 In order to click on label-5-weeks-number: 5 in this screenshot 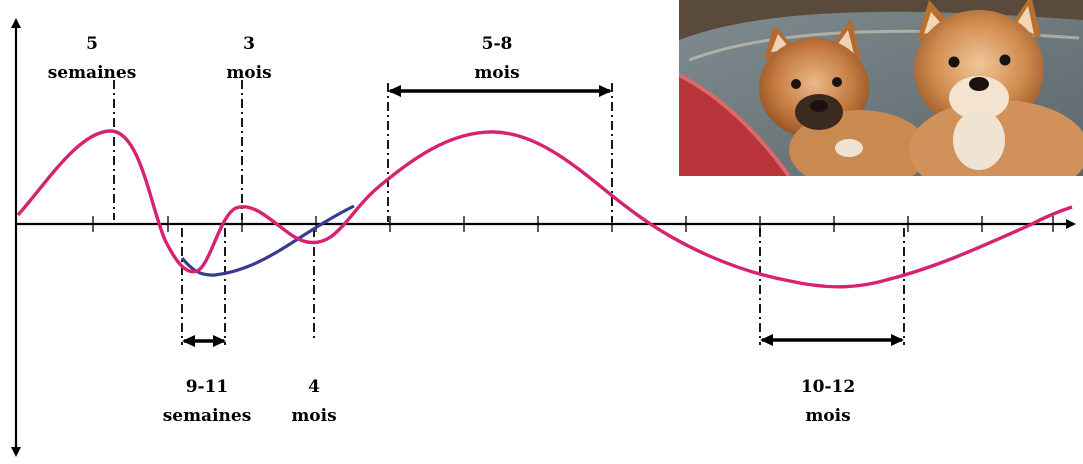, I will do `click(92, 44)`.